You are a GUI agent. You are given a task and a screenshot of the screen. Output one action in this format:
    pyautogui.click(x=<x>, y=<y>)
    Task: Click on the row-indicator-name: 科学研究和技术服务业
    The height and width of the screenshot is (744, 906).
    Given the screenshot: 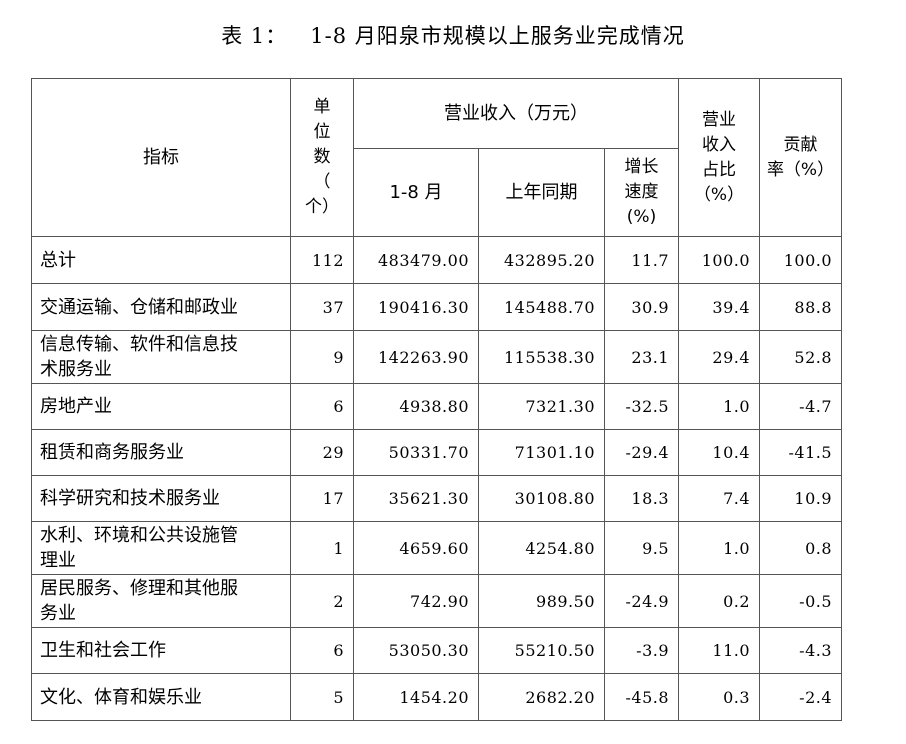 What is the action you would take?
    pyautogui.click(x=161, y=498)
    